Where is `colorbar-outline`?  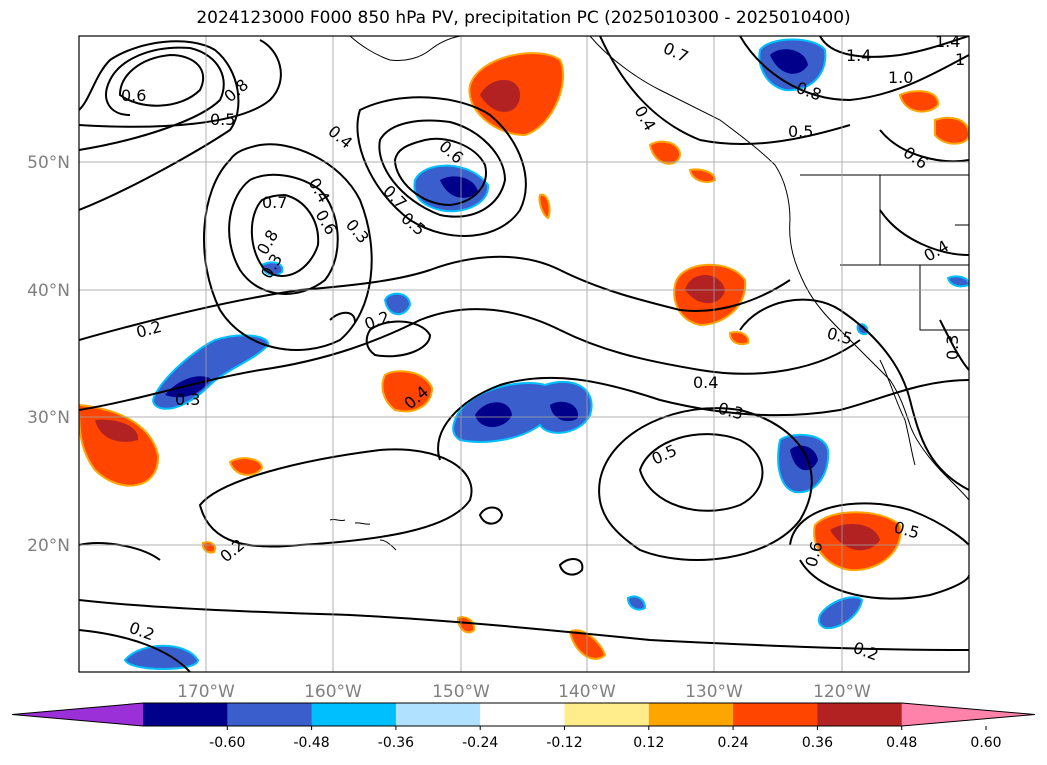
colorbar-outline is located at coordinates (523, 714).